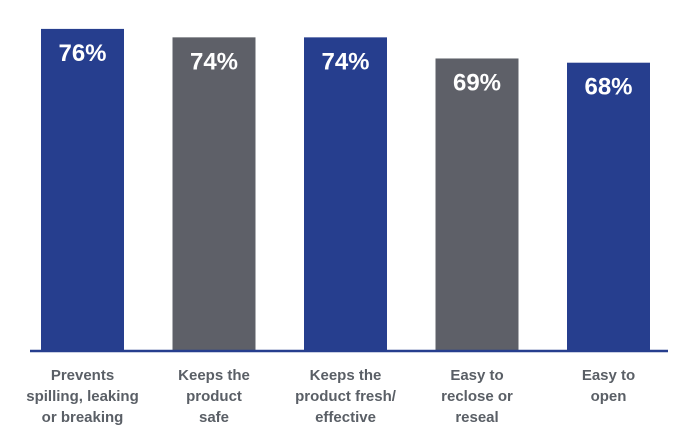 Image resolution: width=674 pixels, height=429 pixels. I want to click on category-label-line: spilling, leaking, so click(82, 396).